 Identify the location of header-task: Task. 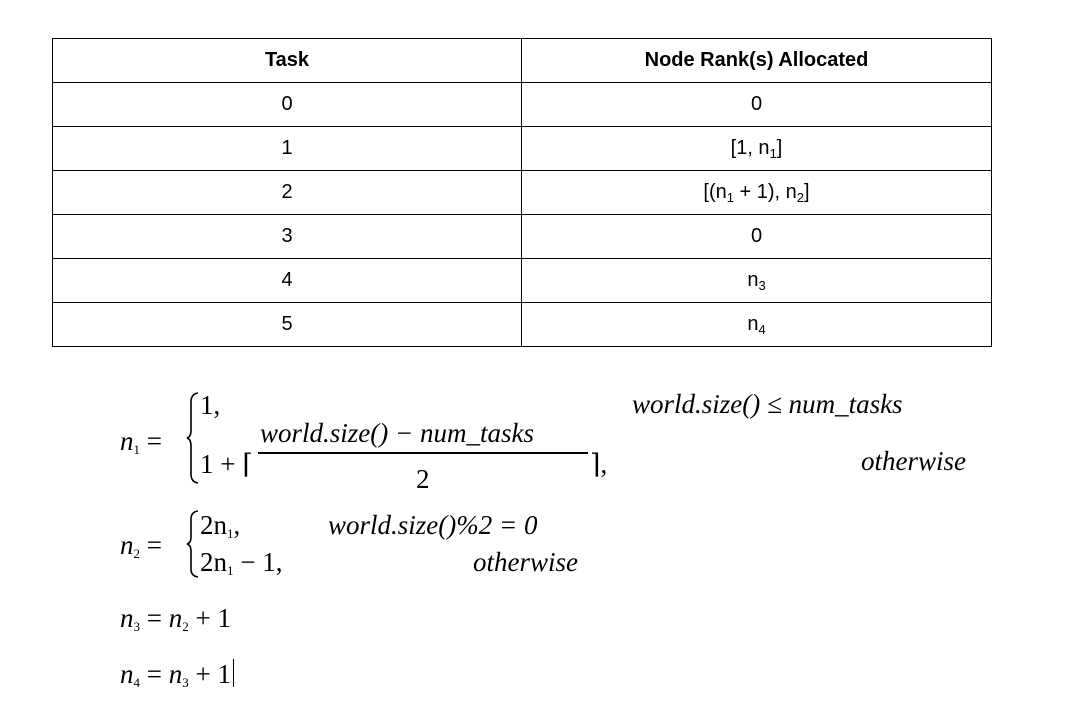
(287, 60).